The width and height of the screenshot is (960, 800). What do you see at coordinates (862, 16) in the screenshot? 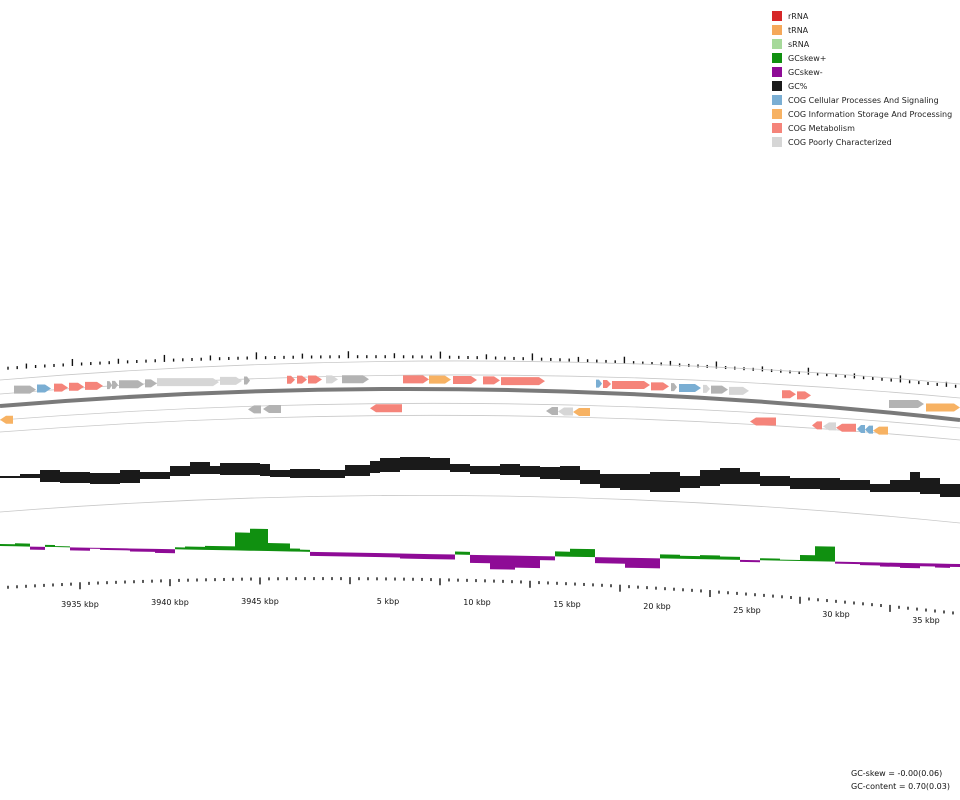
I see `legend-item-rrna: rRNA` at bounding box center [862, 16].